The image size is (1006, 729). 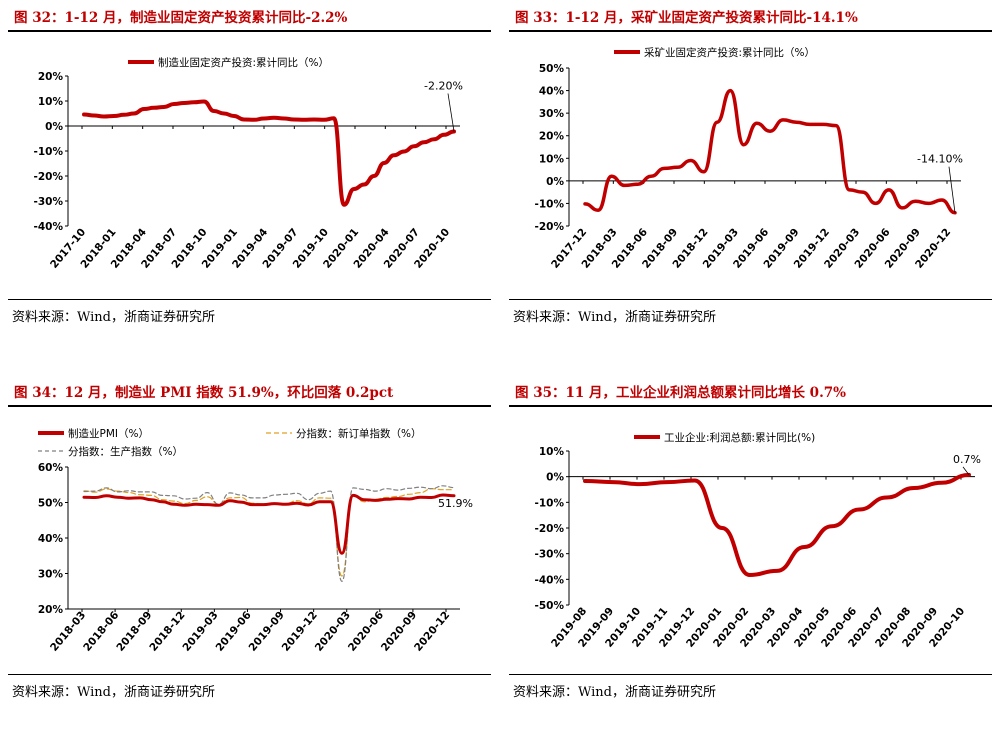 I want to click on legend-label: 分指数：生产指数（%）, so click(x=125, y=451).